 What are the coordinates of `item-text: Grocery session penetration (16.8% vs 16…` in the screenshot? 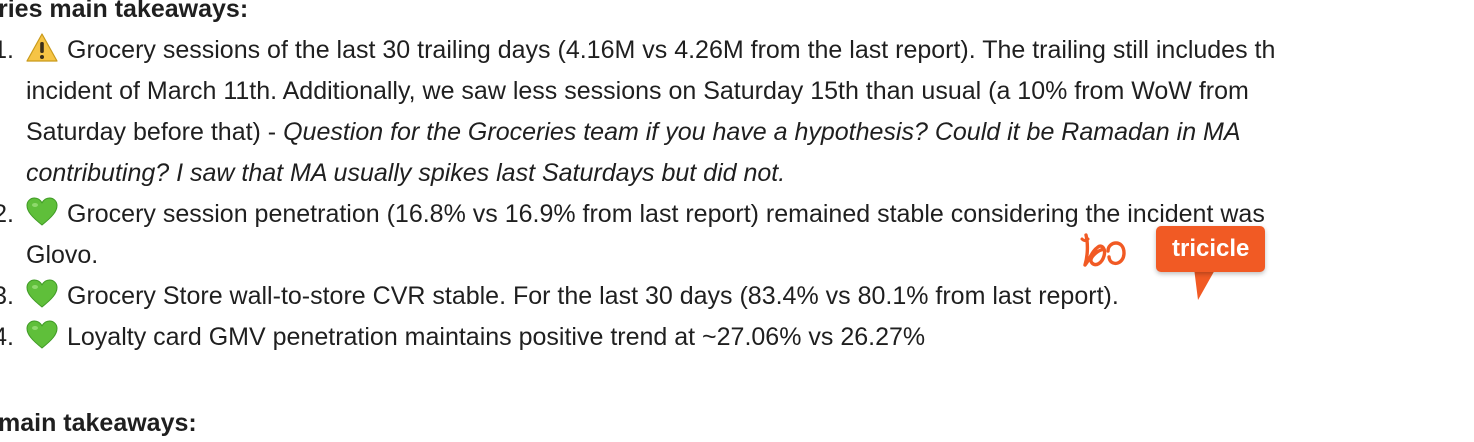 It's located at (666, 214).